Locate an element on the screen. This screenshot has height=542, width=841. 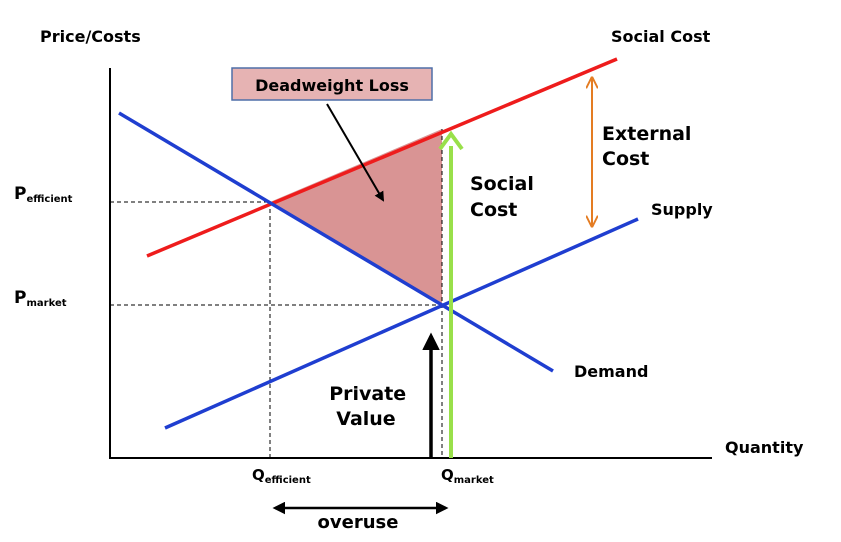
social-cost-arrow-label: Social Cost is located at coordinates (505, 197).